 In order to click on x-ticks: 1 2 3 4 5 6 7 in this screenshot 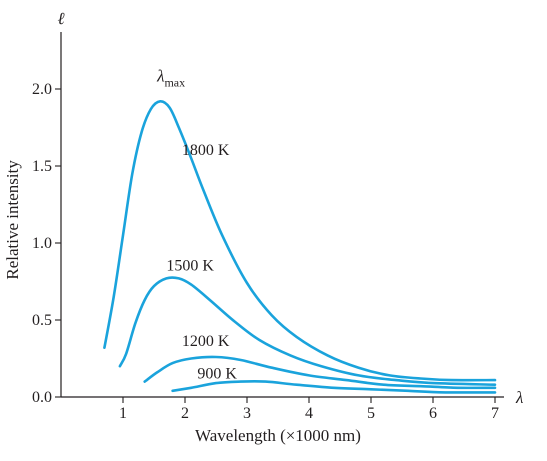, I will do `click(309, 409)`.